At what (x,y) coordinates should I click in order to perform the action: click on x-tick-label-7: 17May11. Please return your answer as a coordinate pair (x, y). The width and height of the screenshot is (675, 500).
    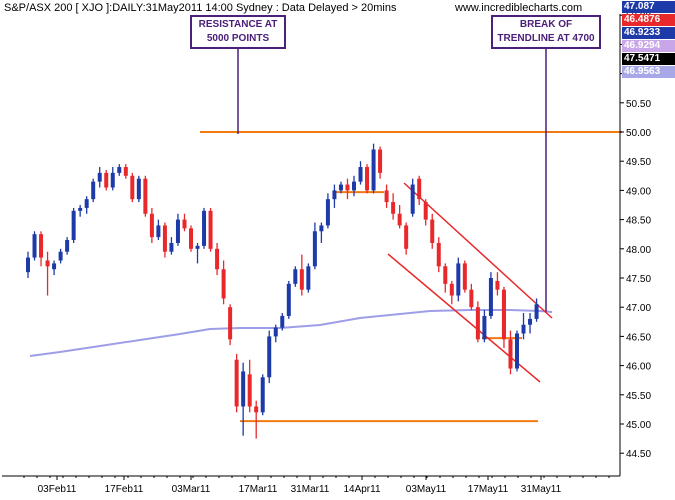
    Looking at the image, I should click on (488, 489).